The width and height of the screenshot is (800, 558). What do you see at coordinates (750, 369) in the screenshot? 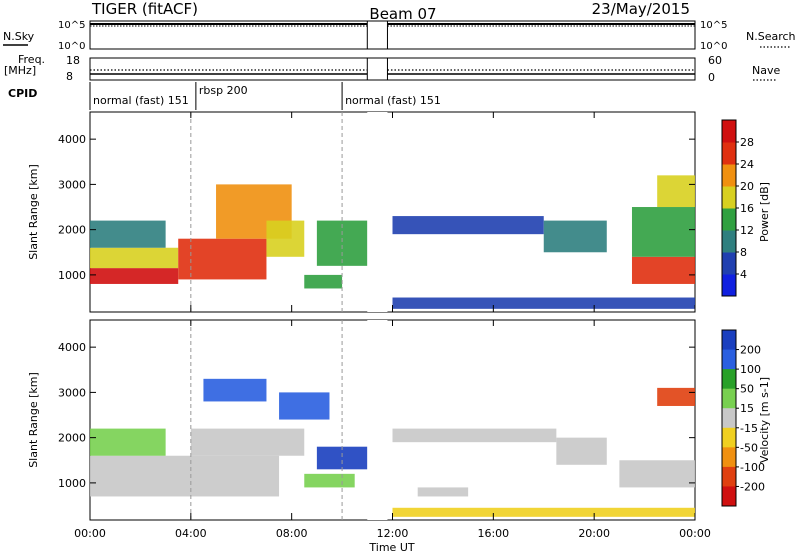
I see `colorbar-tick-label-1: 100` at bounding box center [750, 369].